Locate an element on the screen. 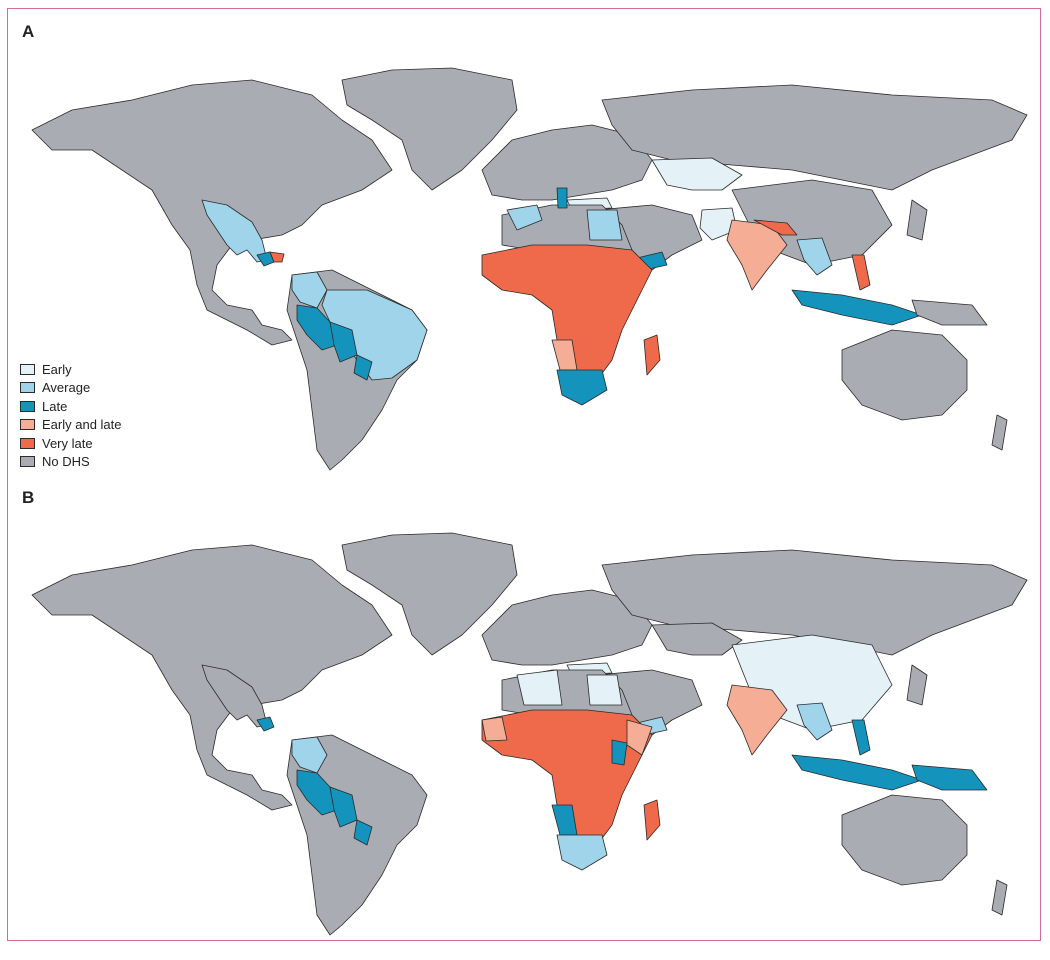 The width and height of the screenshot is (1050, 960). honduras is located at coordinates (277, 257).